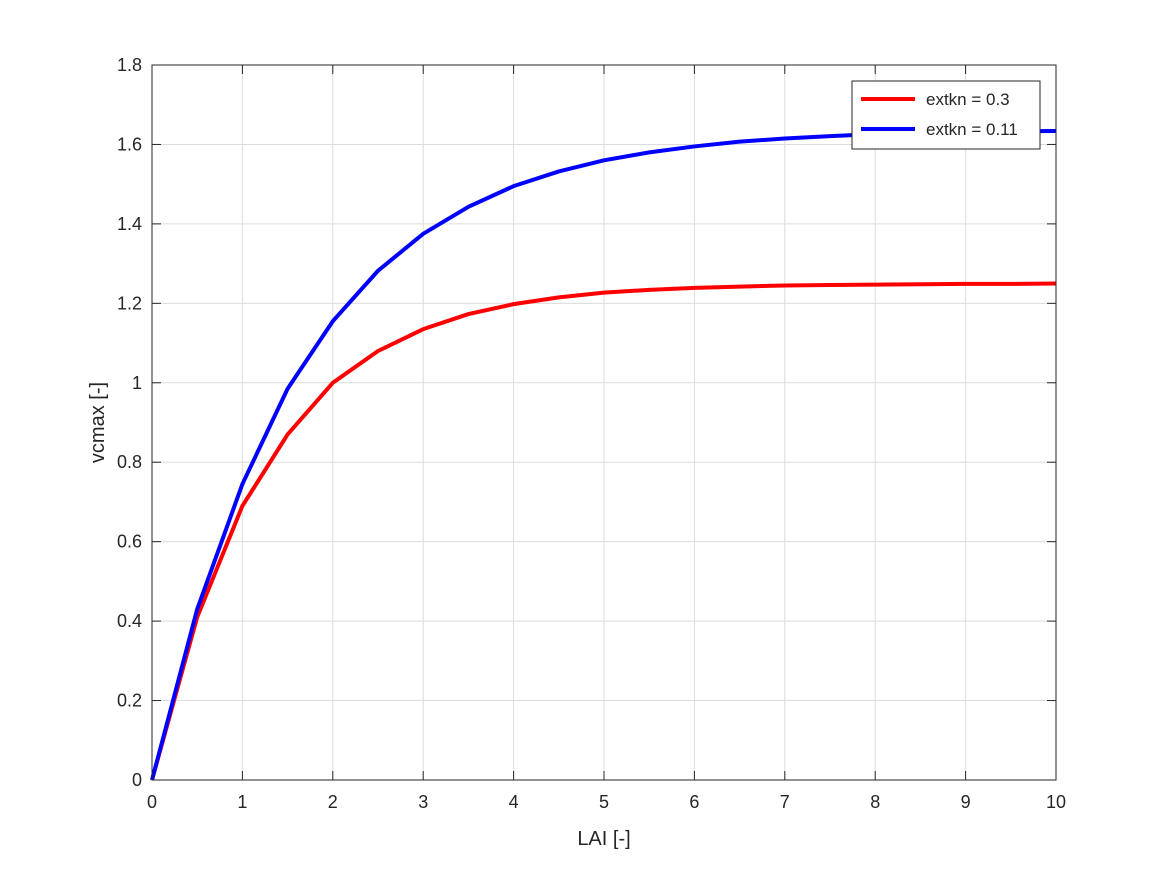  What do you see at coordinates (137, 383) in the screenshot?
I see `y-tick-label: 1` at bounding box center [137, 383].